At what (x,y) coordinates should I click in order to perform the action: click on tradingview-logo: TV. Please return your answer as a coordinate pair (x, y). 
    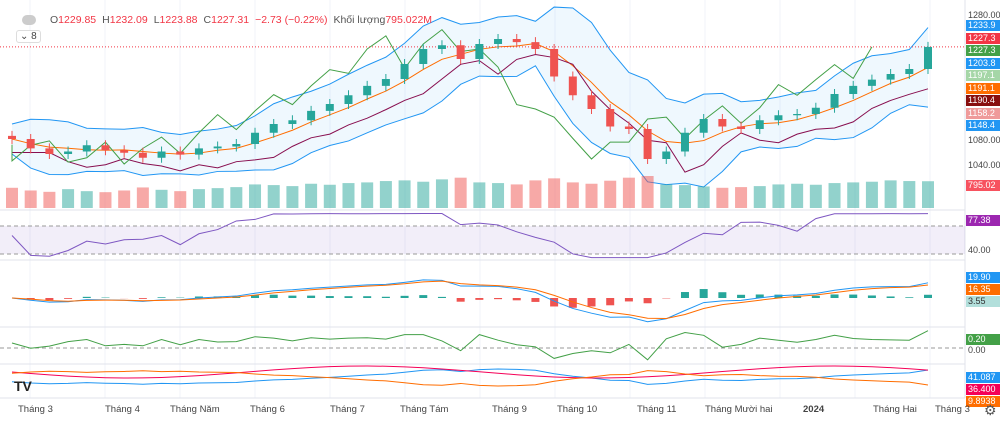
    Looking at the image, I should click on (23, 386).